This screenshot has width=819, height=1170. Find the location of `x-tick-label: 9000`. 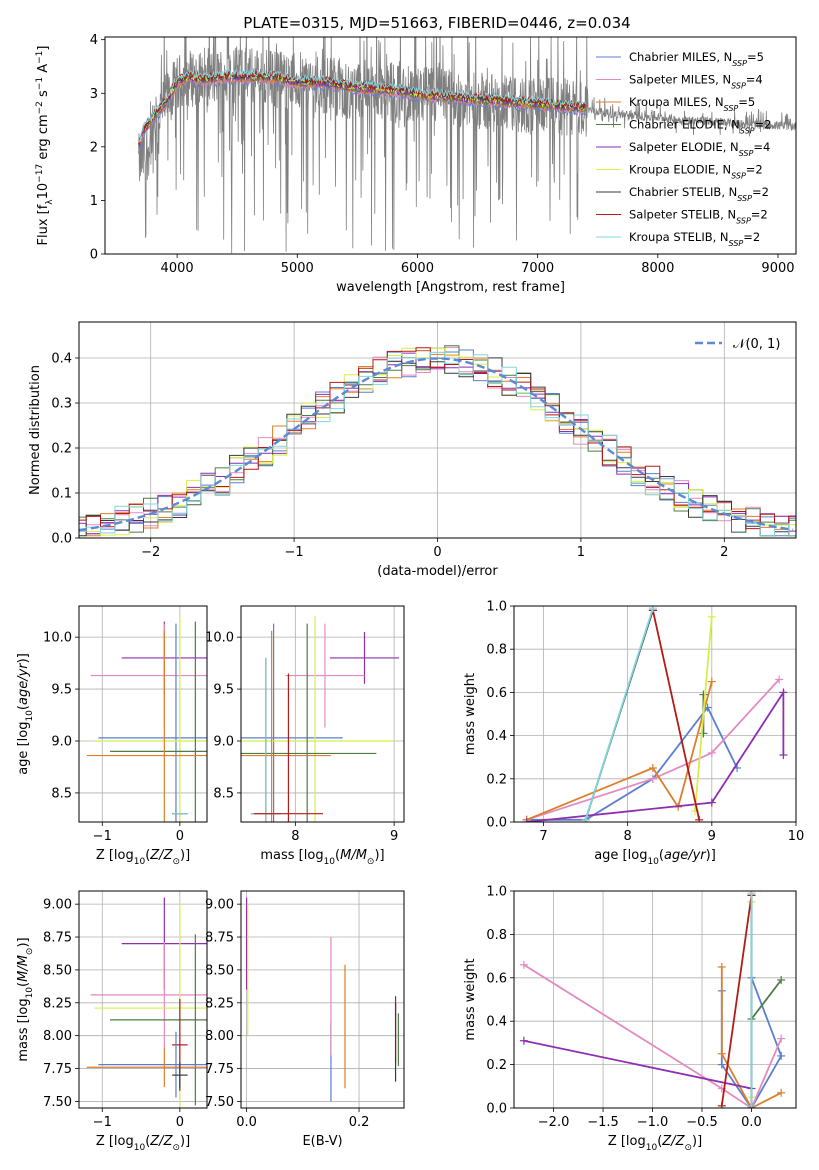

x-tick-label: 9000 is located at coordinates (777, 268).